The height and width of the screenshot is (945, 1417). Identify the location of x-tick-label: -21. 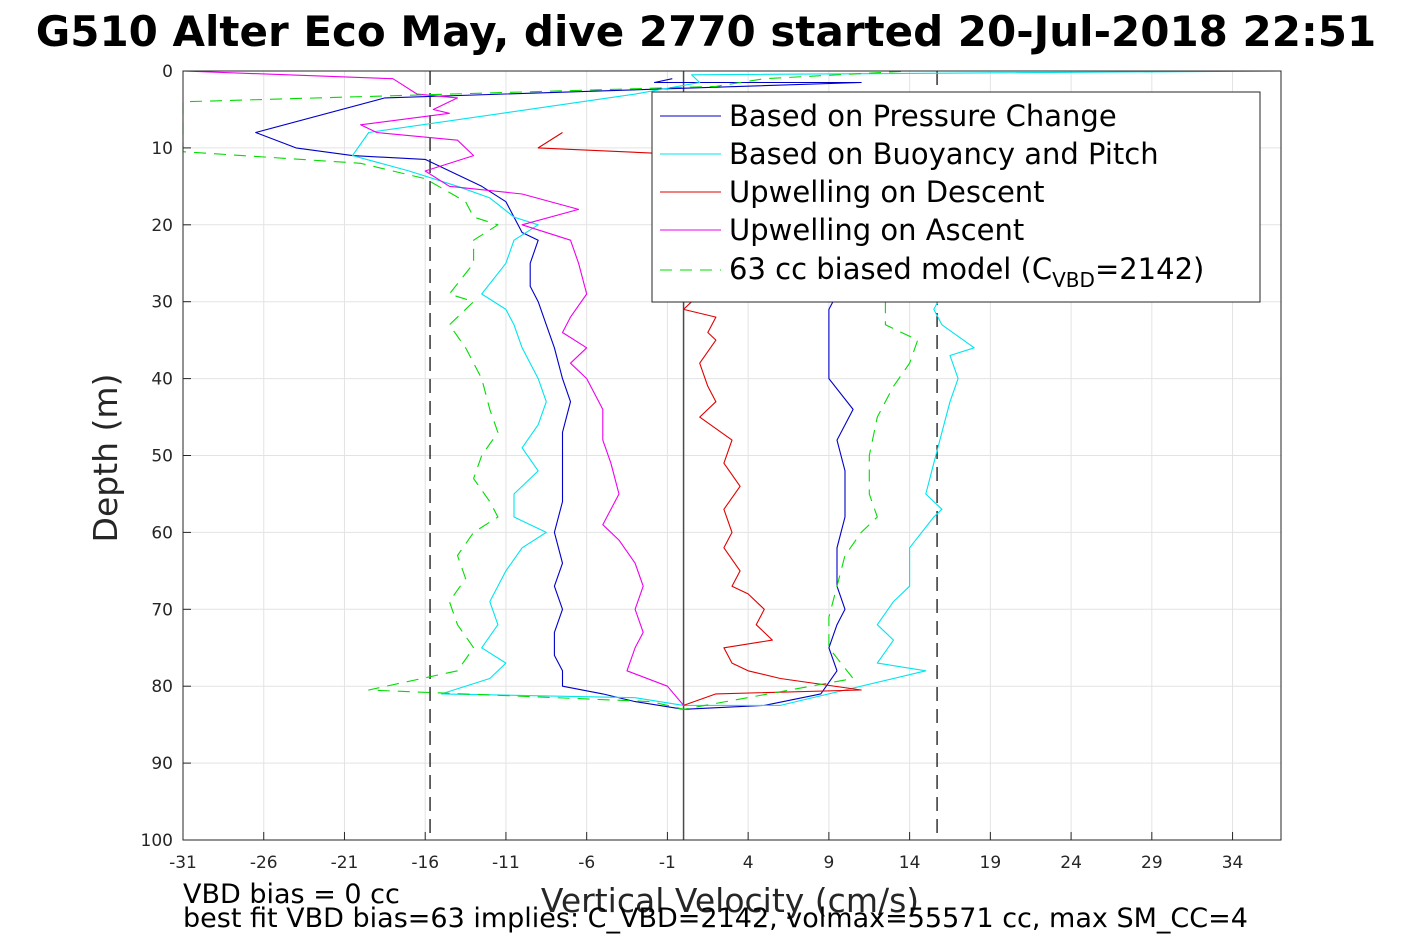
(345, 863).